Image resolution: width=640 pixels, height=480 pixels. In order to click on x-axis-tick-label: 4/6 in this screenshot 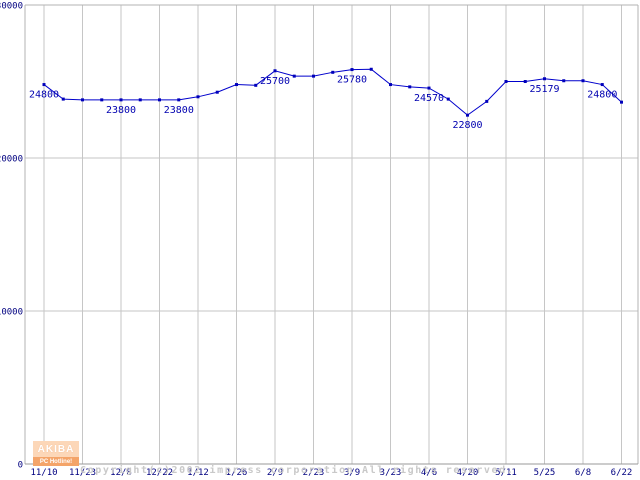, I will do `click(429, 473)`.